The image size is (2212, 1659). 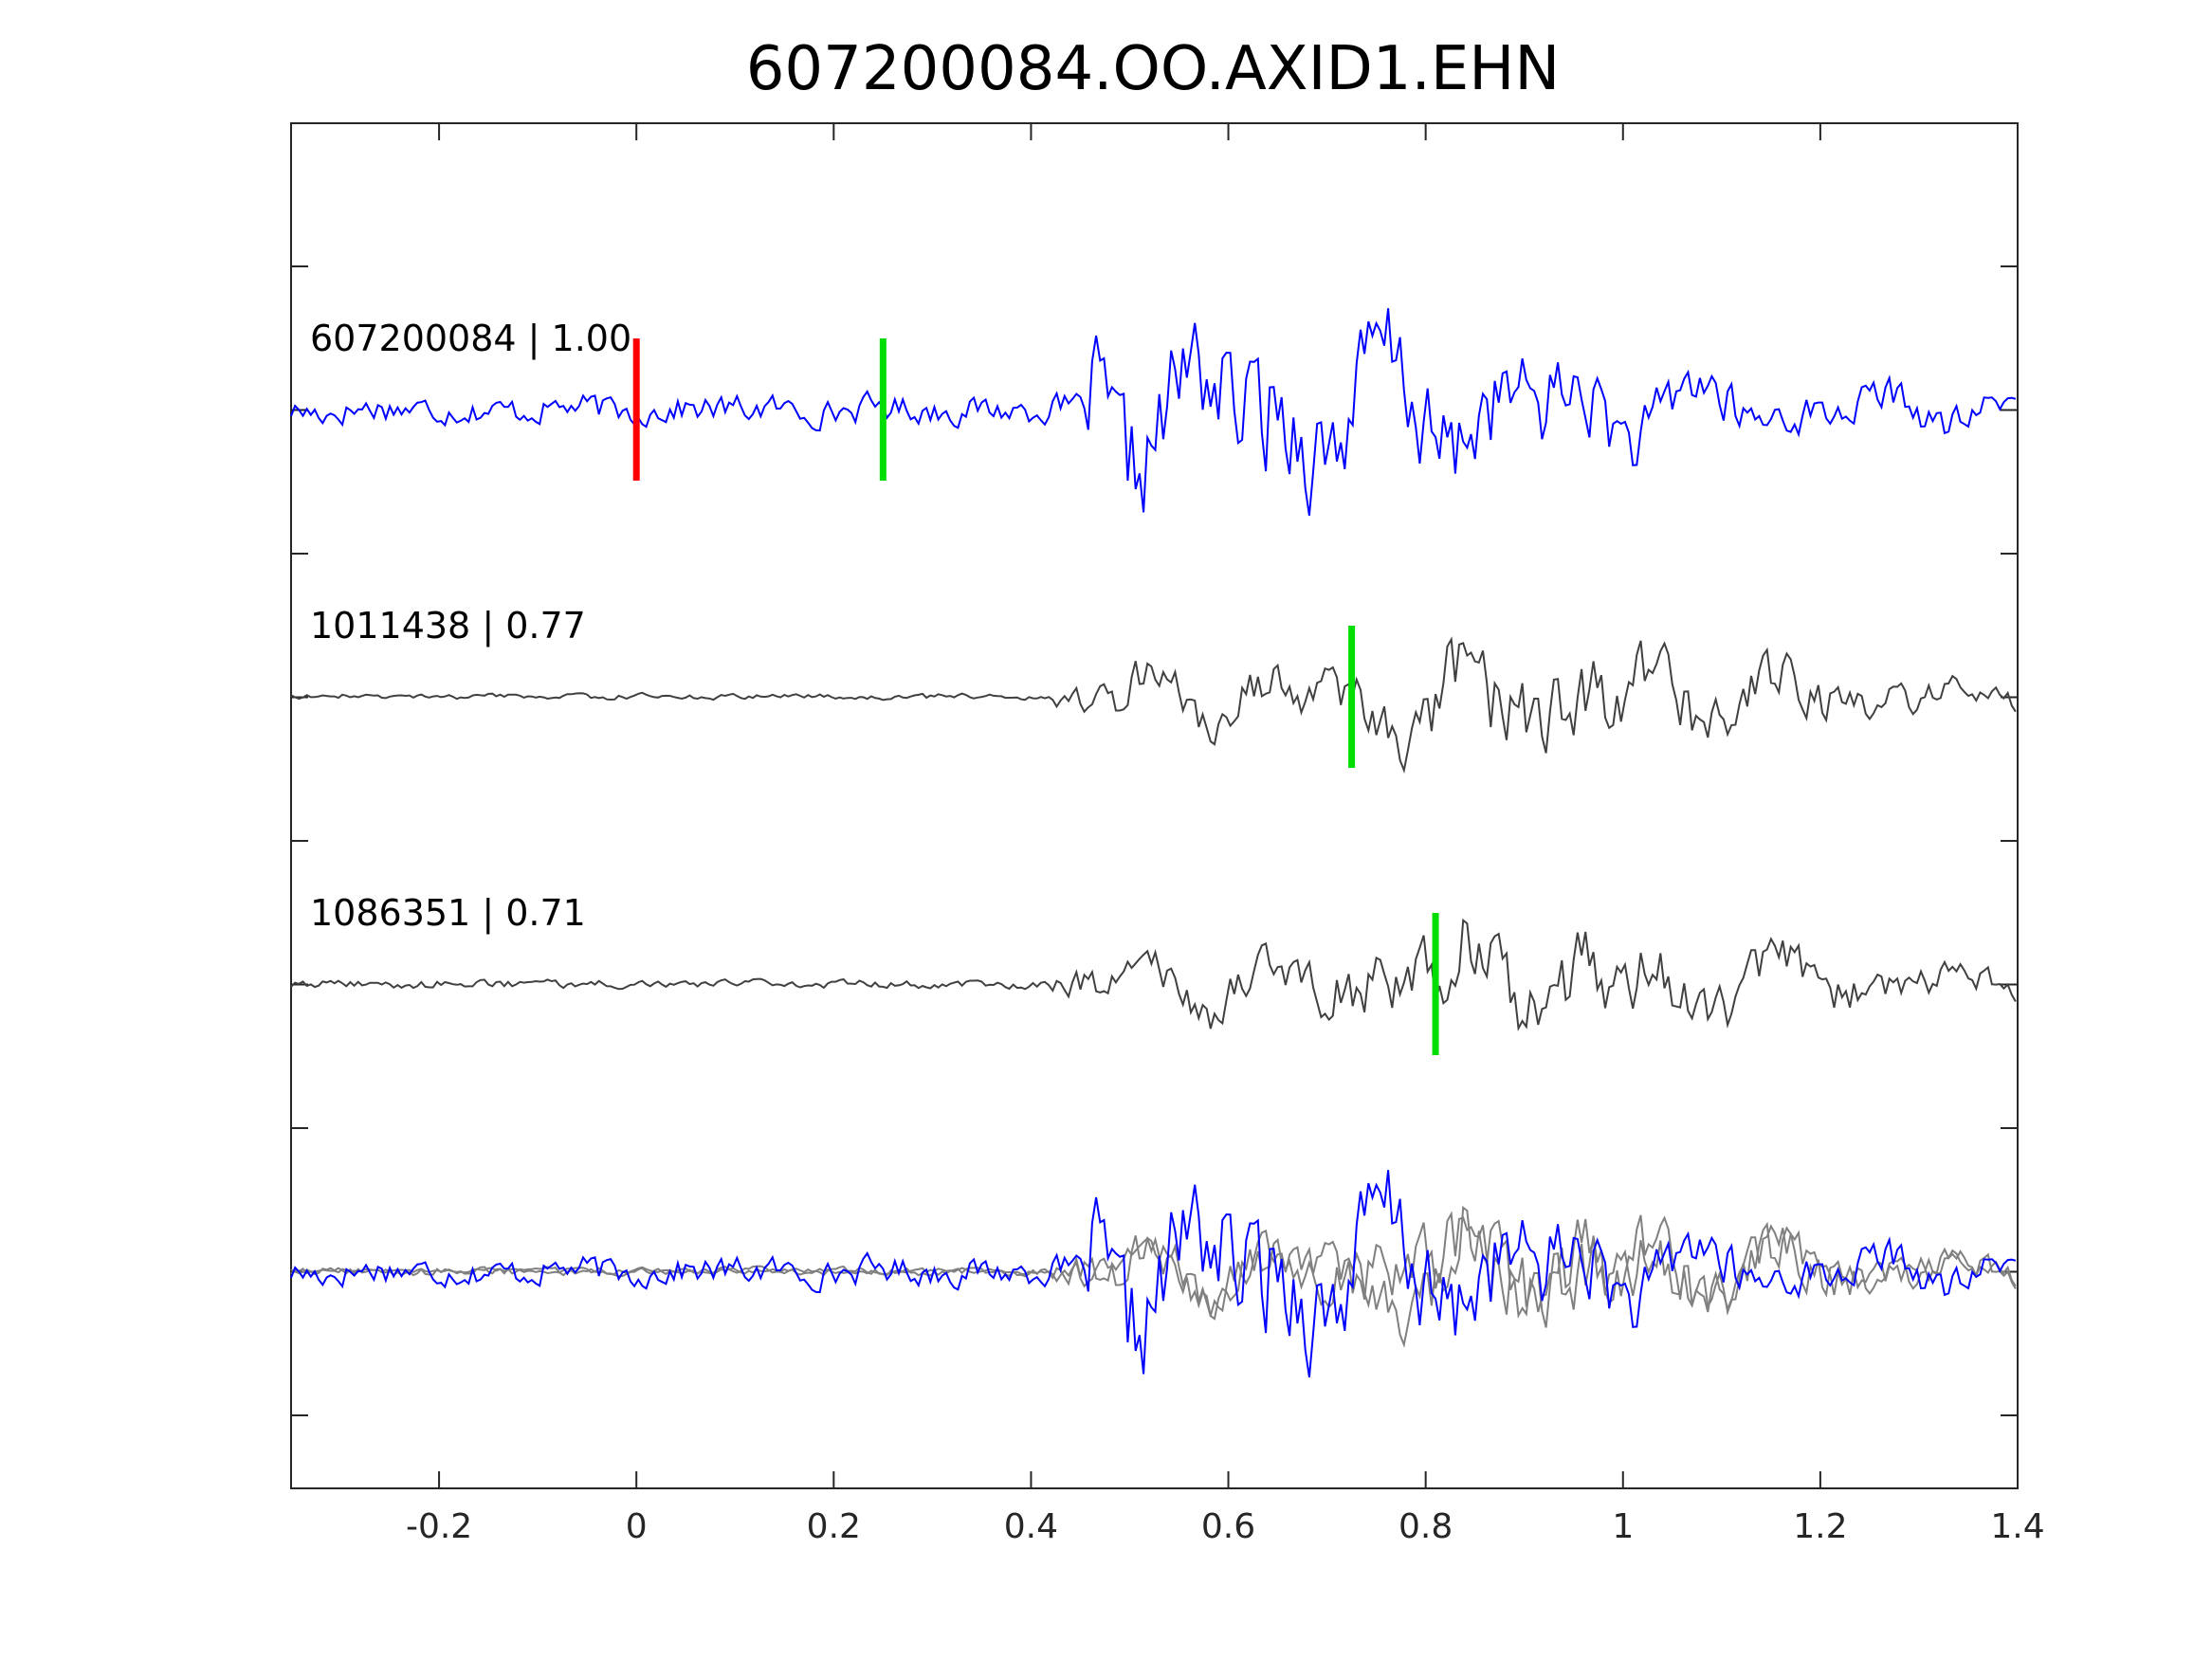 I want to click on x-tick-label: 0.6, so click(x=1228, y=1526).